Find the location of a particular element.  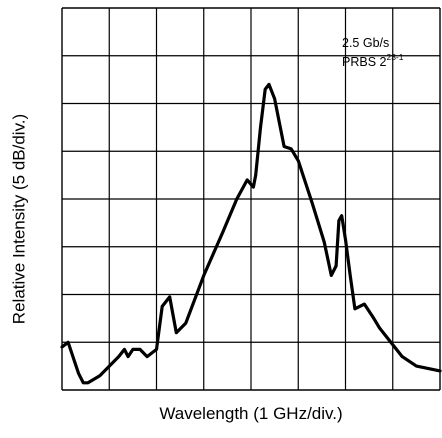

annotation-line-2: PRBS 223-1 is located at coordinates (372, 60).